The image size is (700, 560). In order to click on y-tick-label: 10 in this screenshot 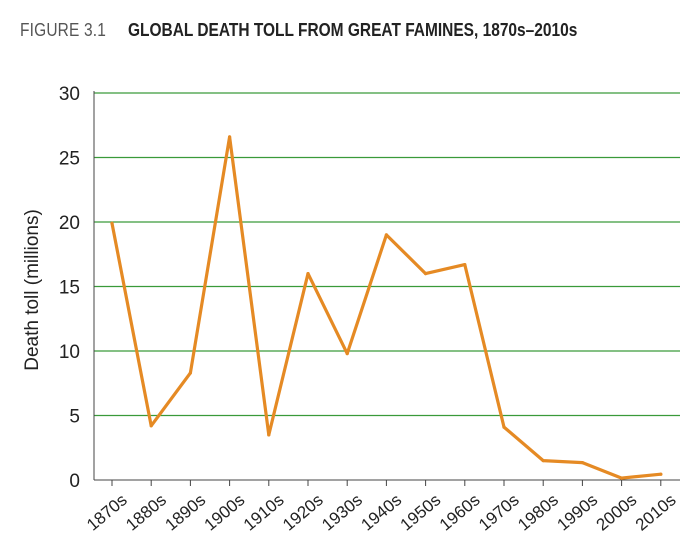, I will do `click(69, 352)`.